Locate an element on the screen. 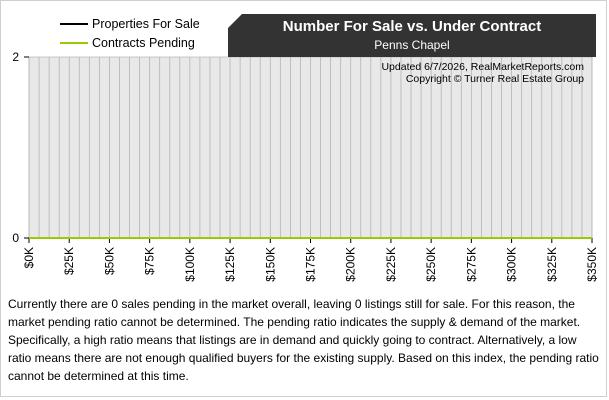 This screenshot has height=400, width=609. x-tick-label: $225K is located at coordinates (391, 264).